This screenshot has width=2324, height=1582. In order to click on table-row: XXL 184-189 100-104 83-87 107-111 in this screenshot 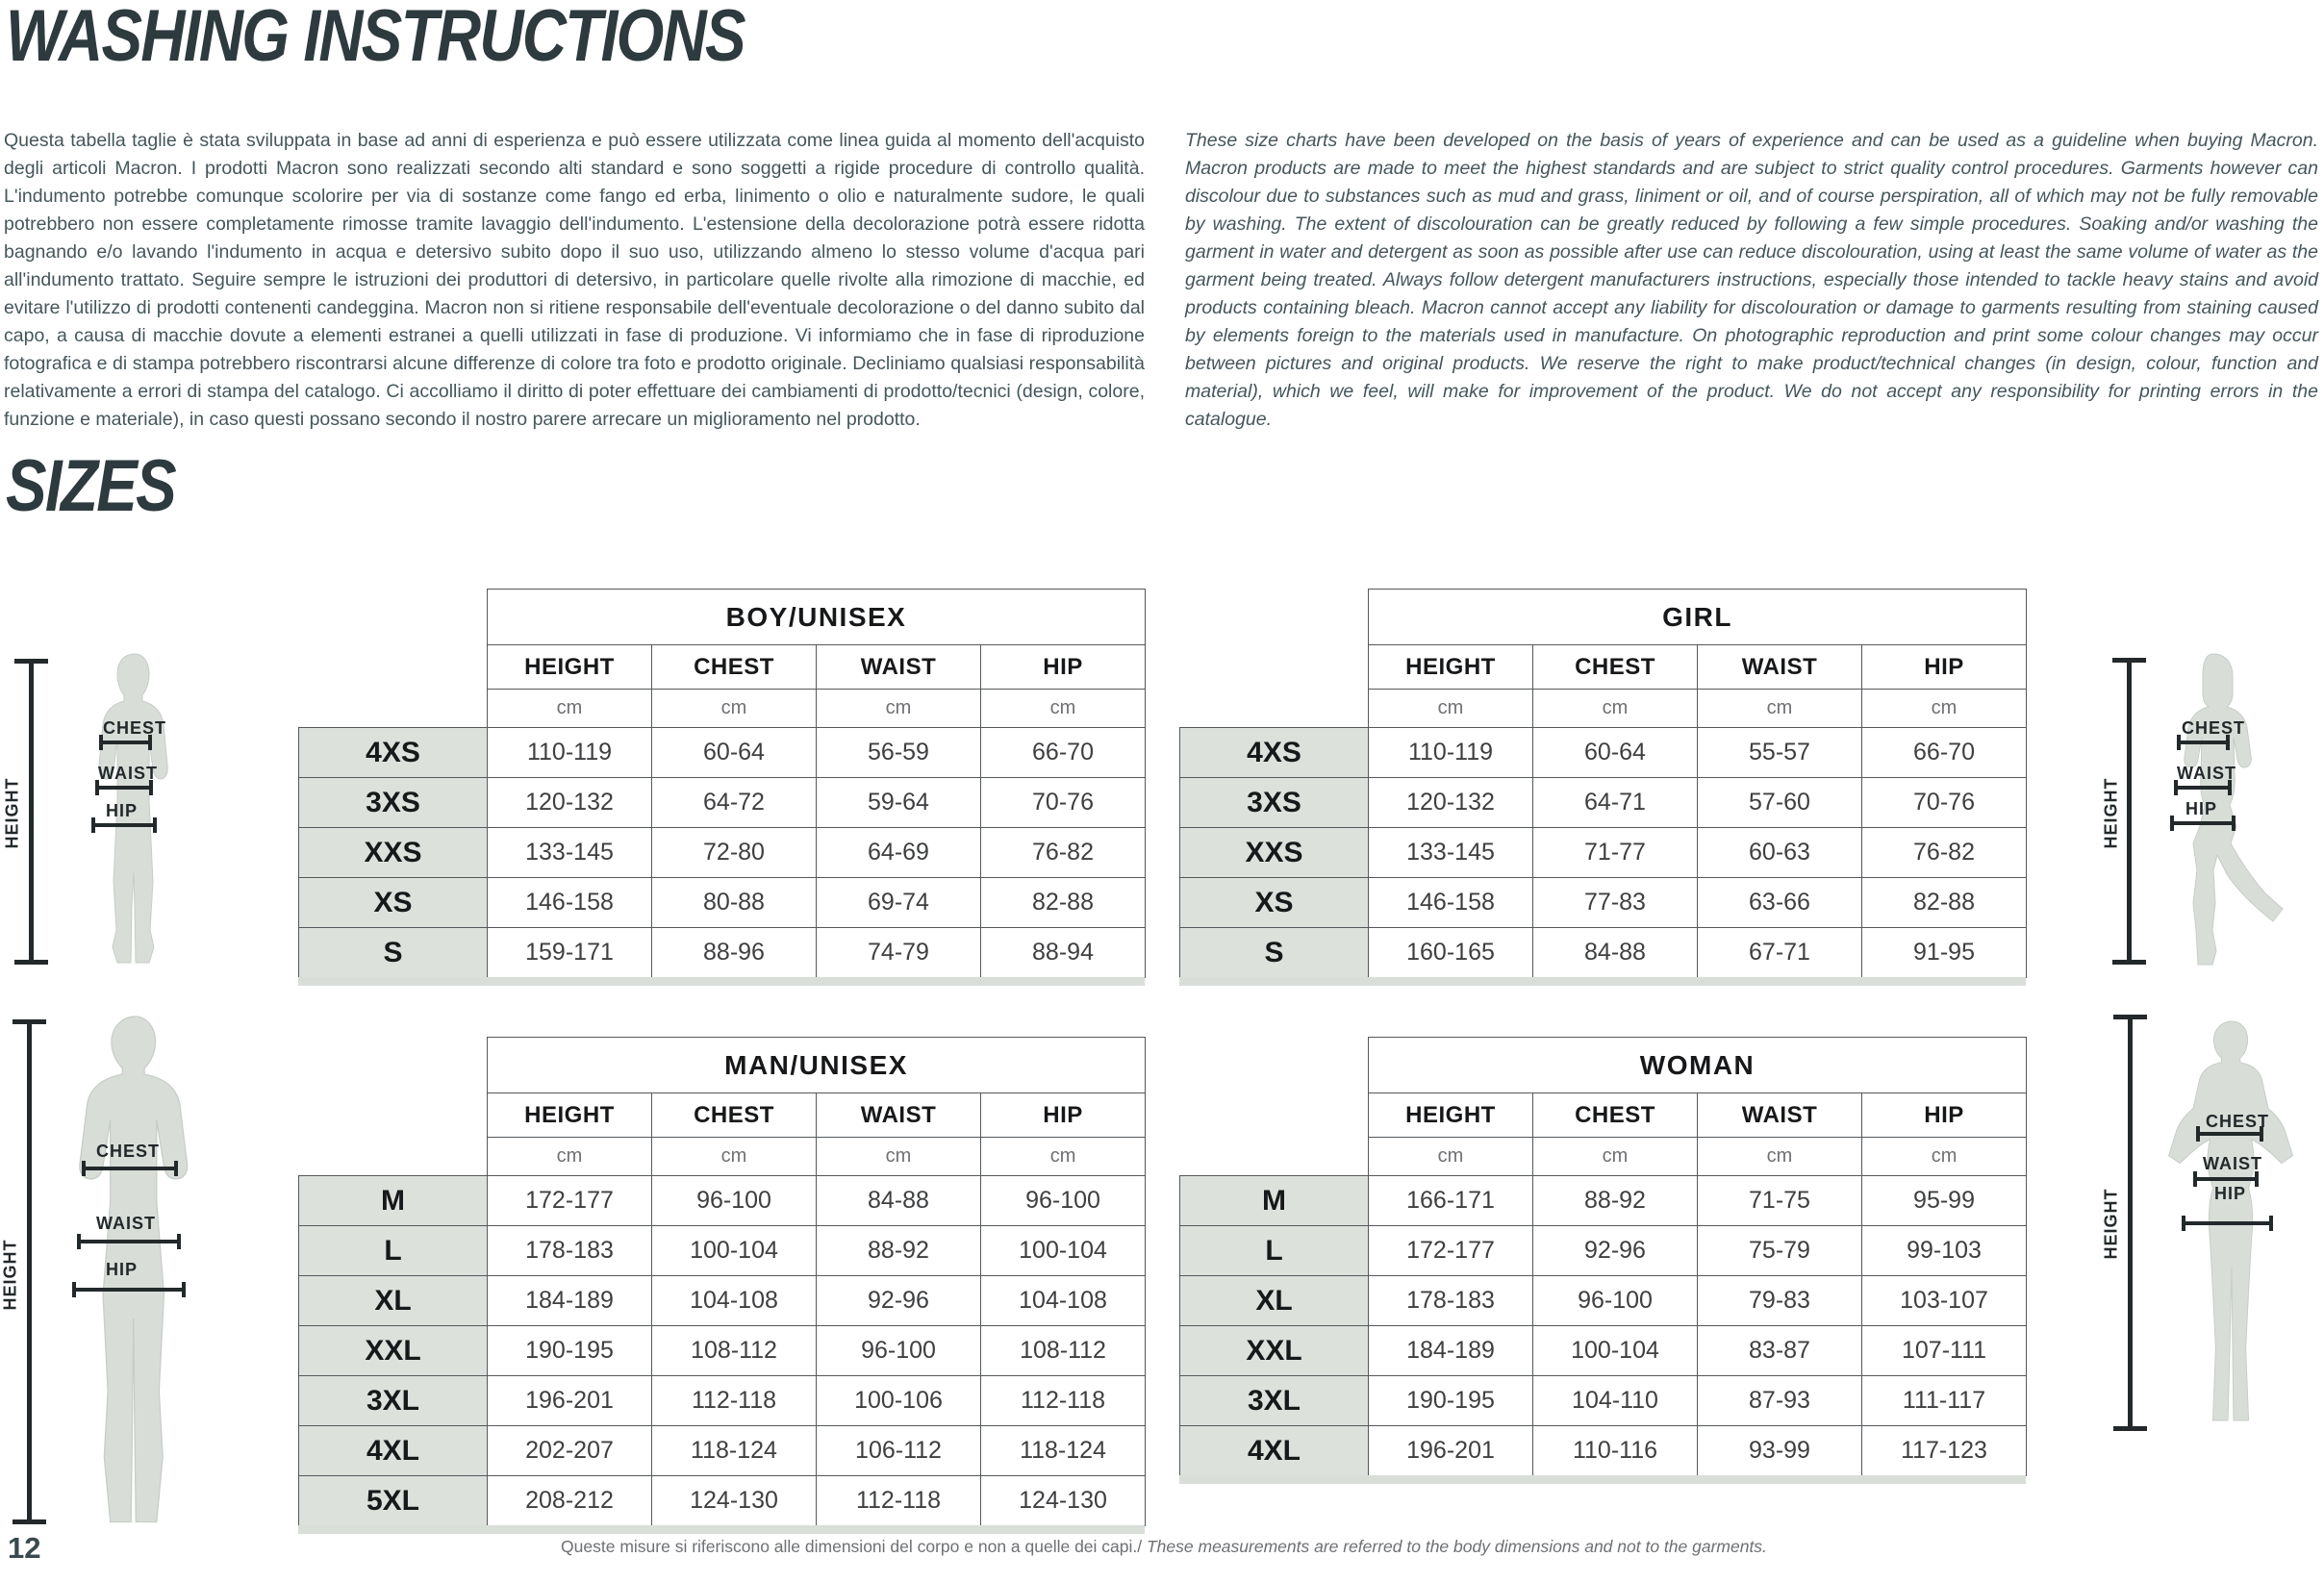, I will do `click(1603, 1350)`.